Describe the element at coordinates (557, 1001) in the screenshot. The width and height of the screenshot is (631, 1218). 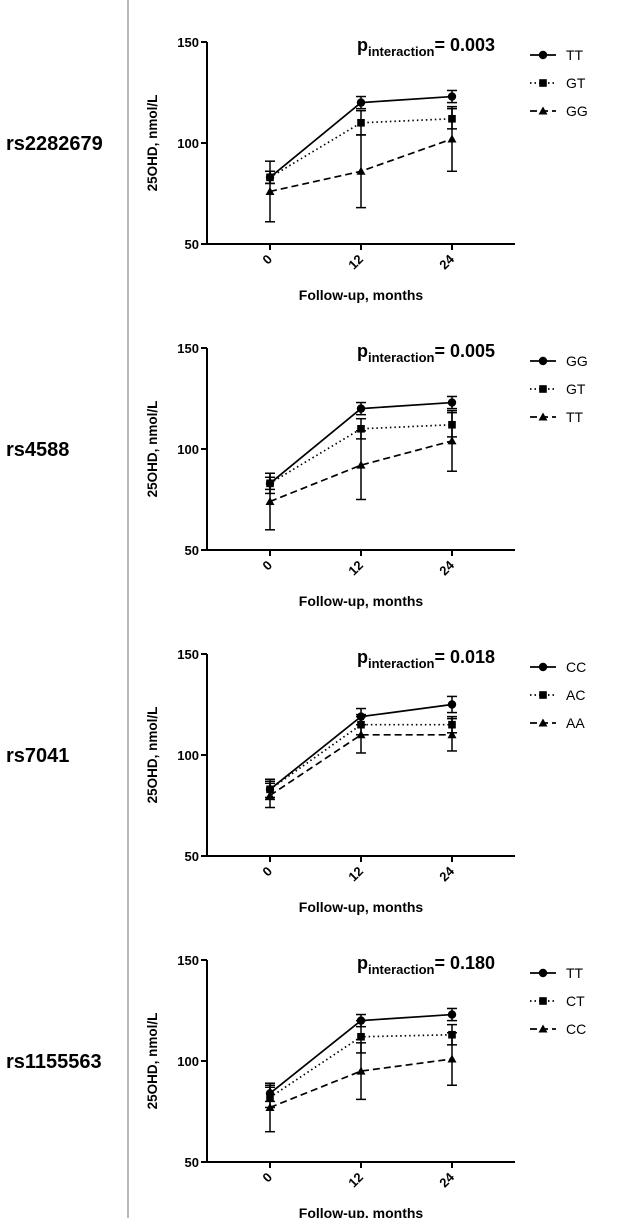
I see `legend-item: CT` at that location.